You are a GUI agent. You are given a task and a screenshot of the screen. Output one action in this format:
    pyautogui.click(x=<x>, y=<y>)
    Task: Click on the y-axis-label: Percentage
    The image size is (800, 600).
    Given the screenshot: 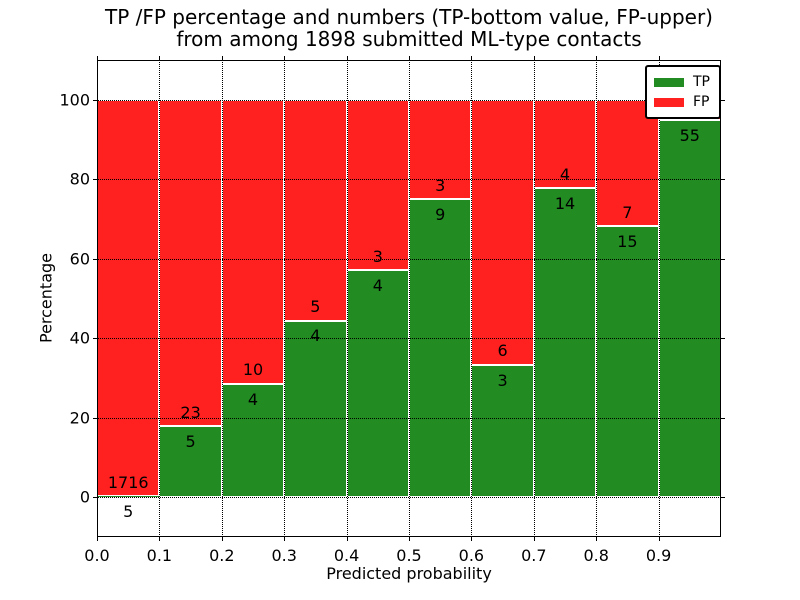 What is the action you would take?
    pyautogui.click(x=46, y=298)
    